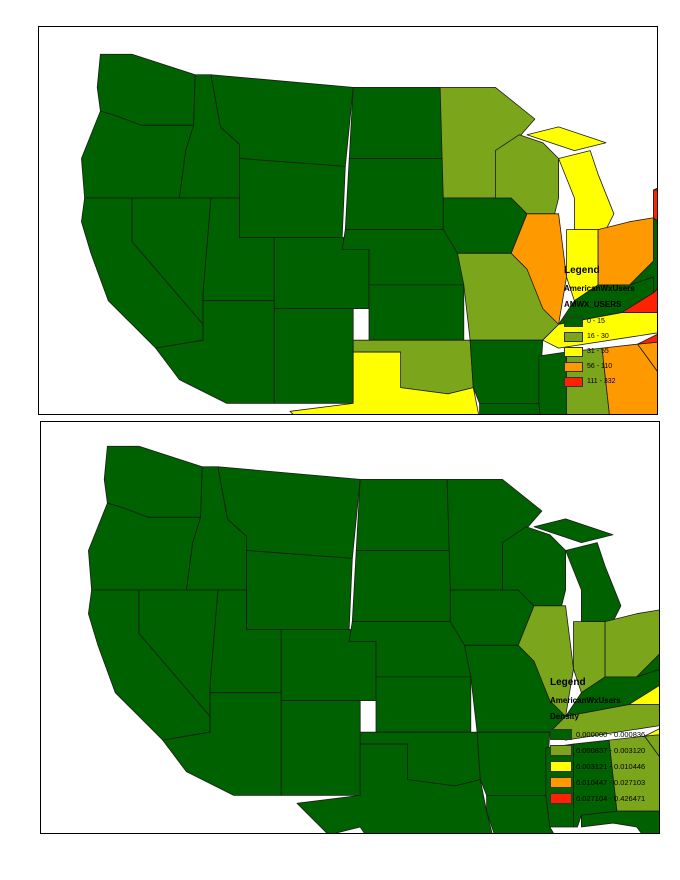 The height and width of the screenshot is (880, 680). What do you see at coordinates (611, 766) in the screenshot?
I see `legend-class-label: 0.003121 - 0.010446` at bounding box center [611, 766].